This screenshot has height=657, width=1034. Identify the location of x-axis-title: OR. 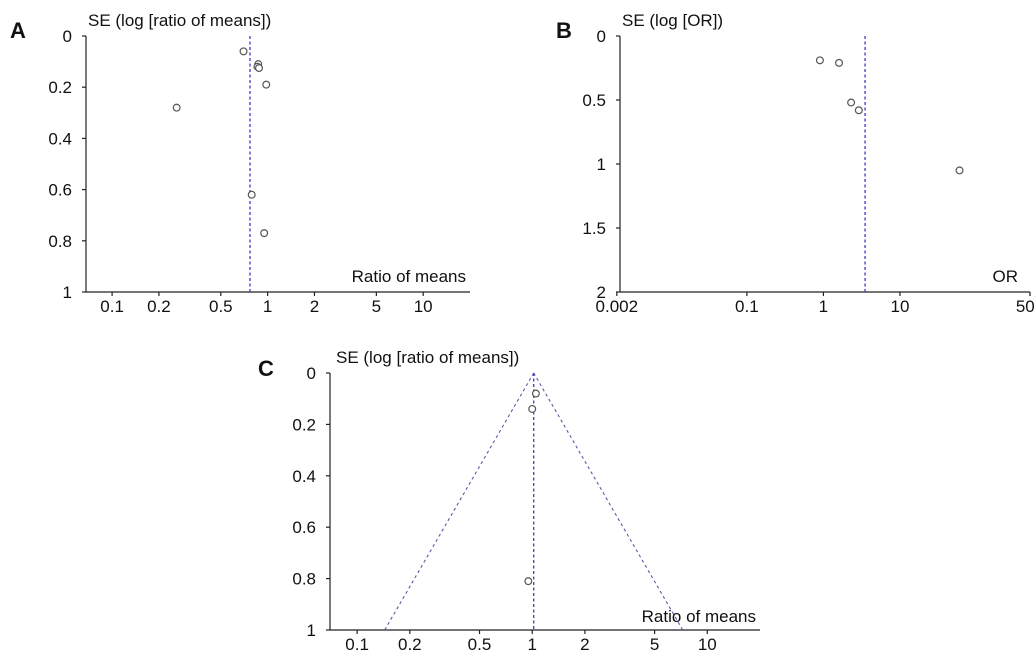
(1006, 276).